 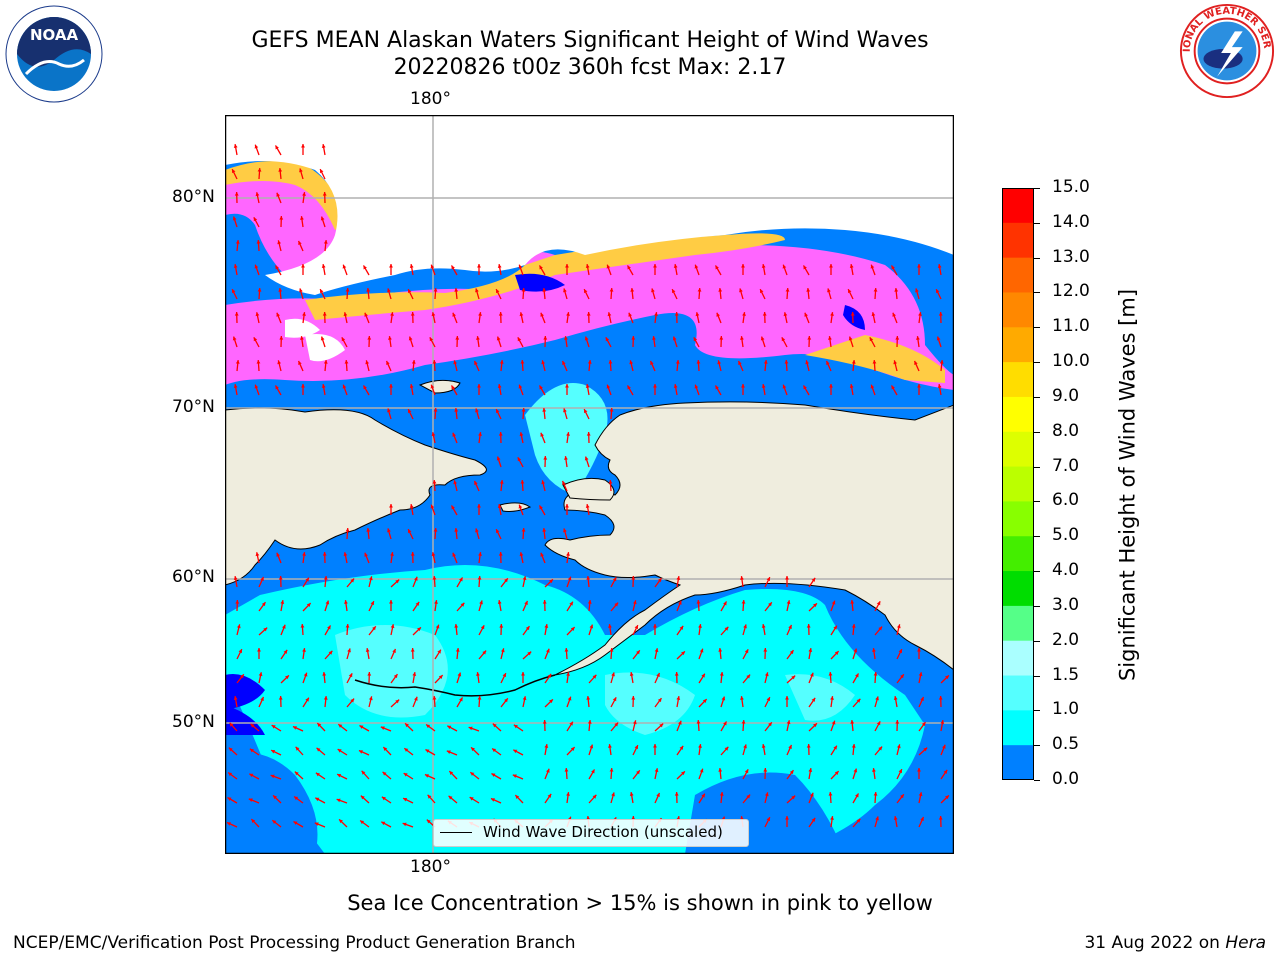 What do you see at coordinates (315, 340) in the screenshot?
I see `arctic-white-pocket` at bounding box center [315, 340].